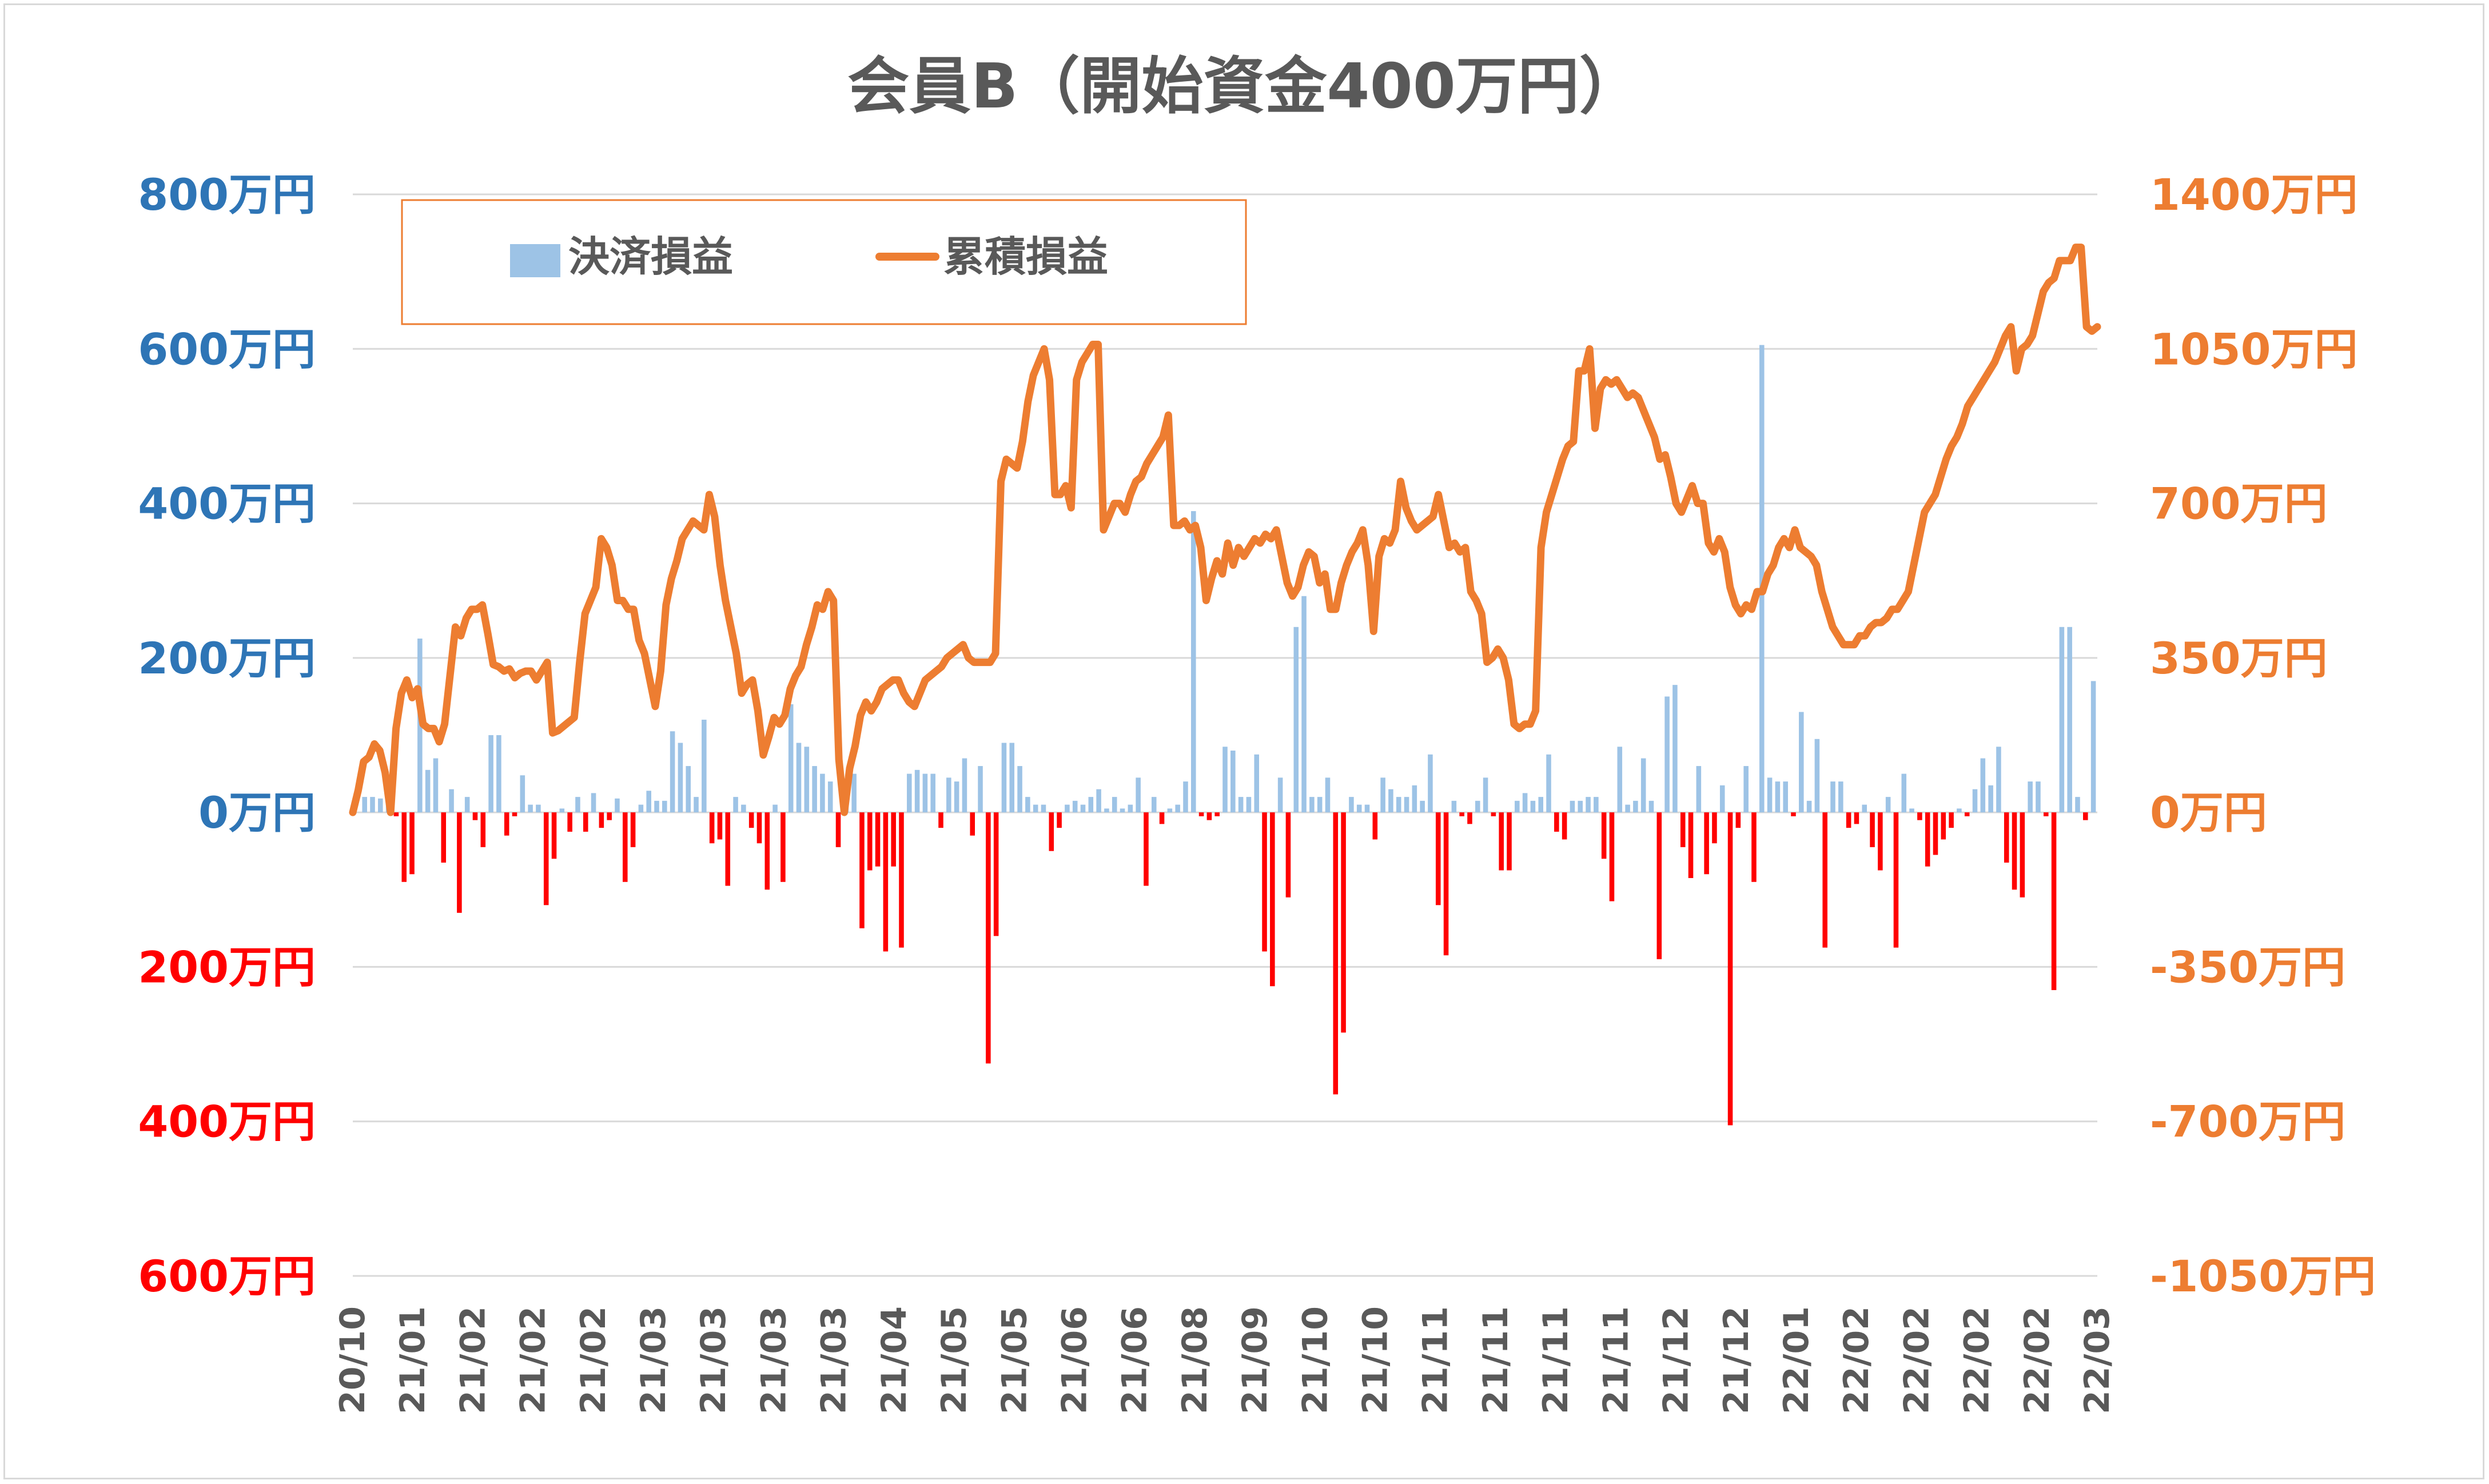  What do you see at coordinates (257, 812) in the screenshot?
I see `left-axis-tick-label: 0万円` at bounding box center [257, 812].